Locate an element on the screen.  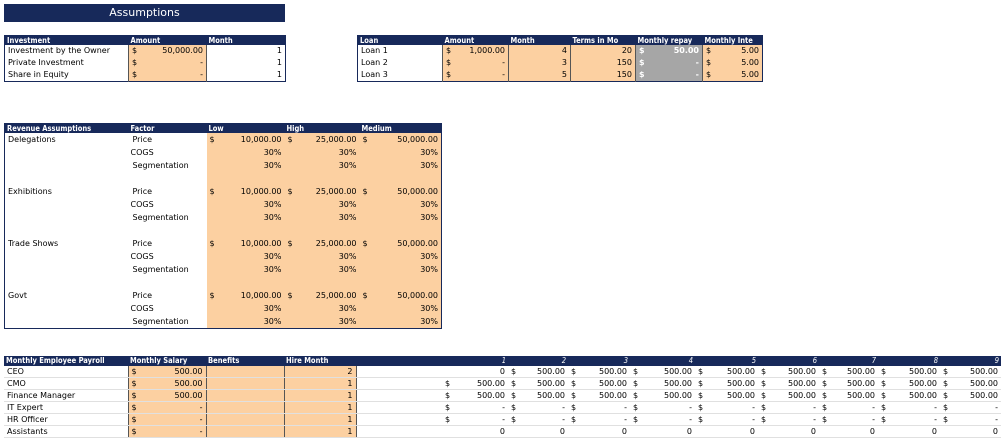
investment-amount-cell: $50,000.00 is located at coordinates (167, 51).